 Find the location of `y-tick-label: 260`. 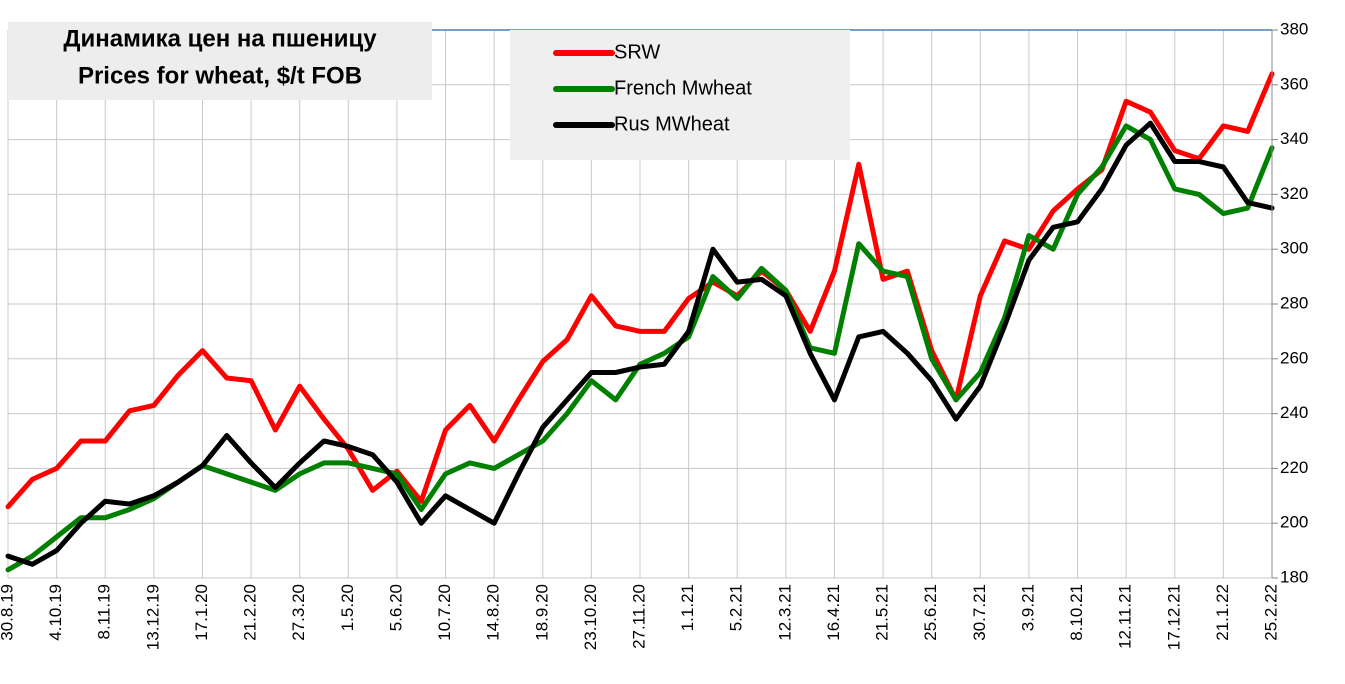

y-tick-label: 260 is located at coordinates (1294, 357).